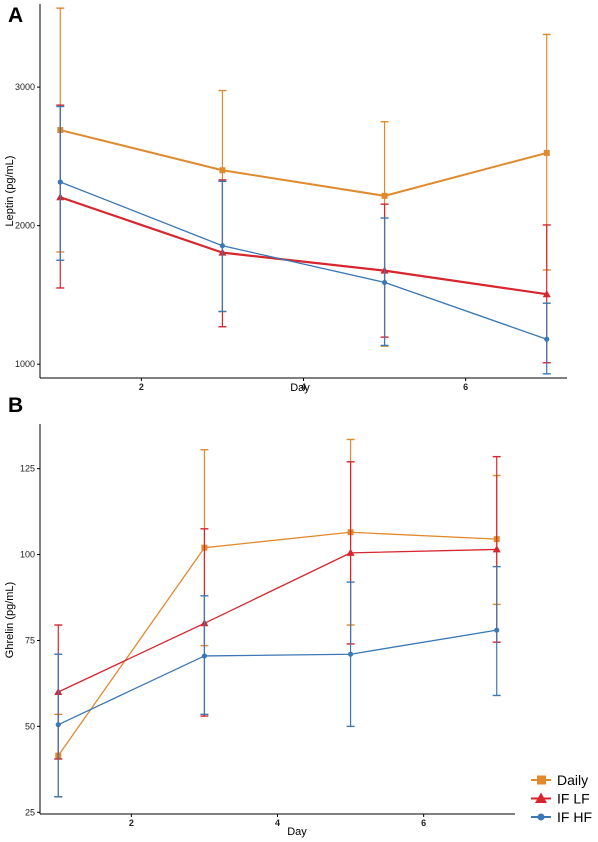  Describe the element at coordinates (10, 191) in the screenshot. I see `panel-a-y-axis-title: Leptin (pg/mL)` at that location.